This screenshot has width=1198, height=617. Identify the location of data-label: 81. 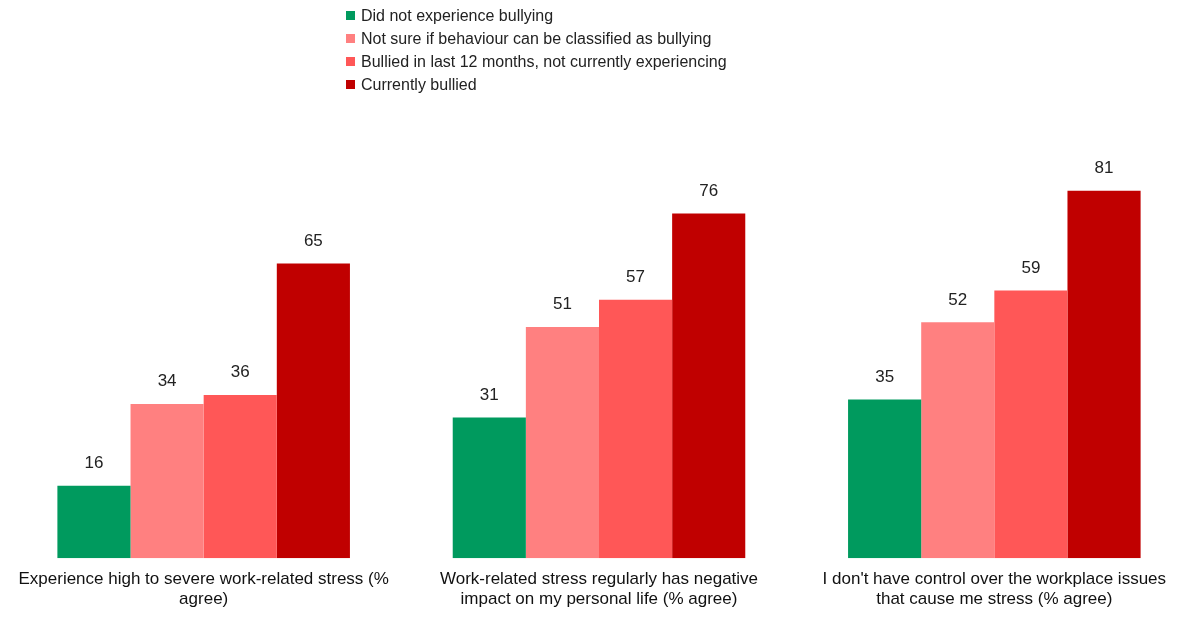
(1104, 168).